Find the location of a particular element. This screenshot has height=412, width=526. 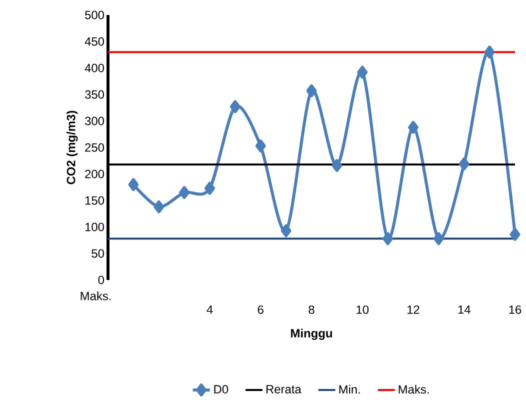

y-tick-label: 300 is located at coordinates (94, 121).